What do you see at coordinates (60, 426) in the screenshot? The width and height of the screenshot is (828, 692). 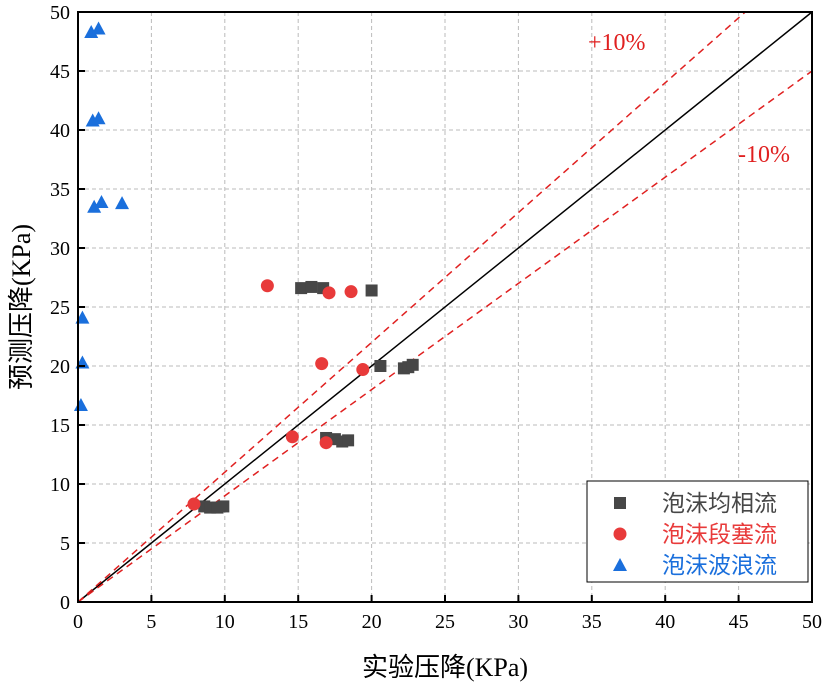 I see `y-tick-label: 15` at bounding box center [60, 426].